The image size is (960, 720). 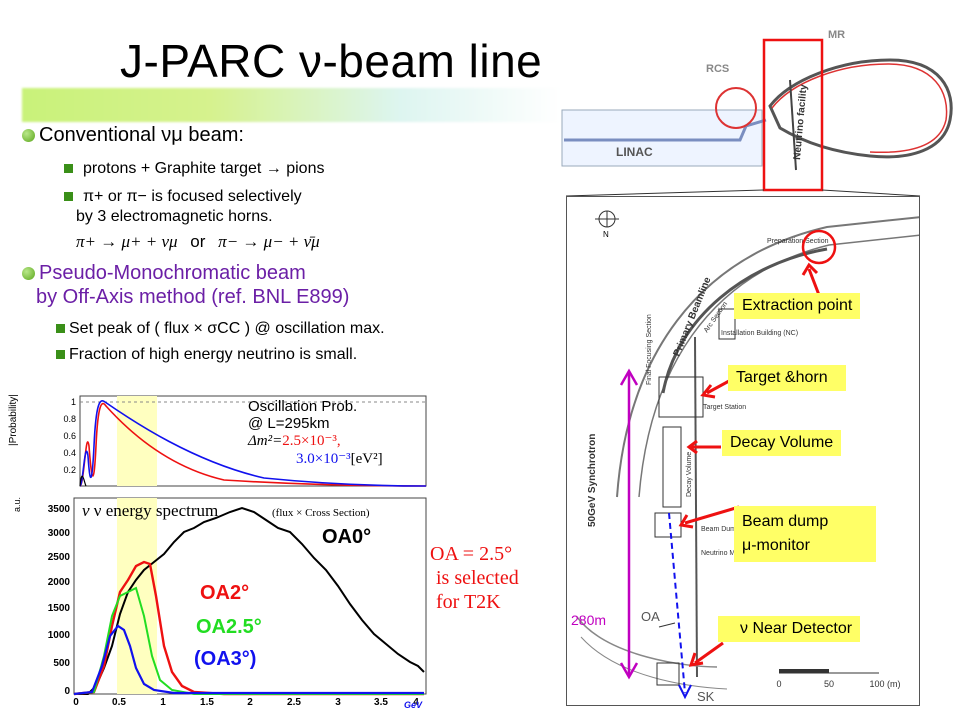 I want to click on osc-ytick: 1, so click(x=73, y=402).